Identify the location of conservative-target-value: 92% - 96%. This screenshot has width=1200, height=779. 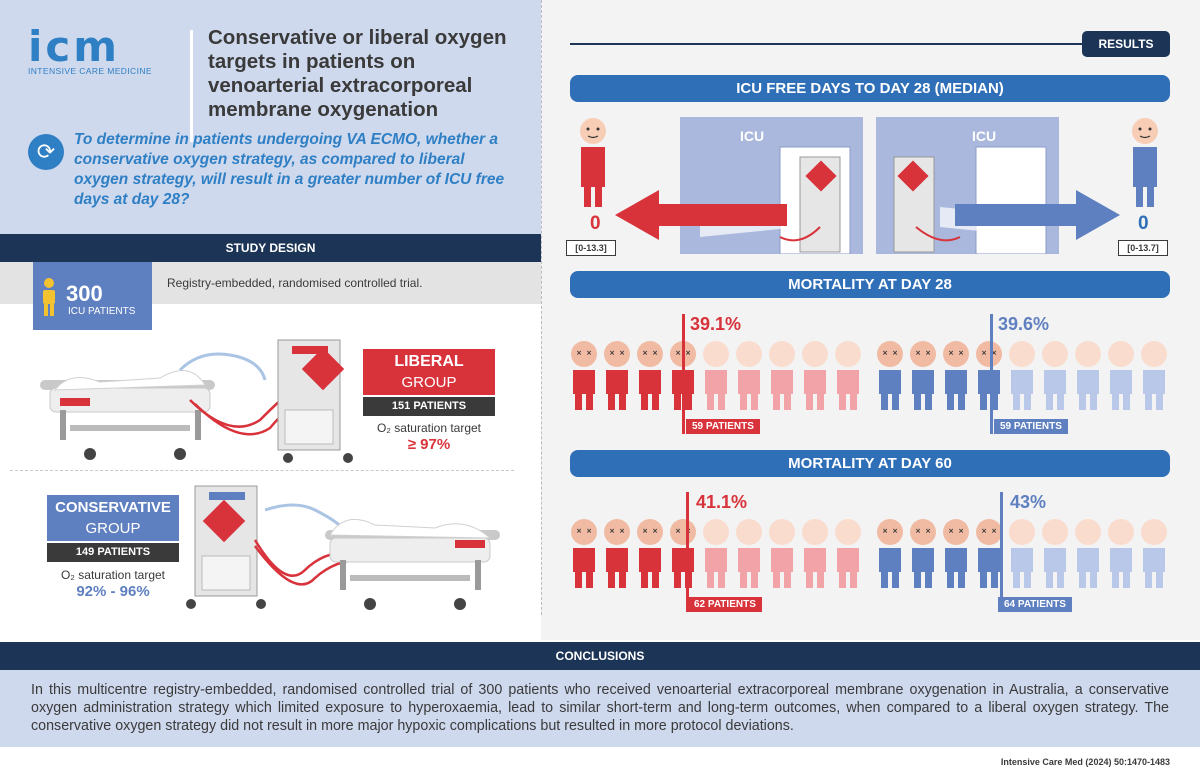
(113, 591).